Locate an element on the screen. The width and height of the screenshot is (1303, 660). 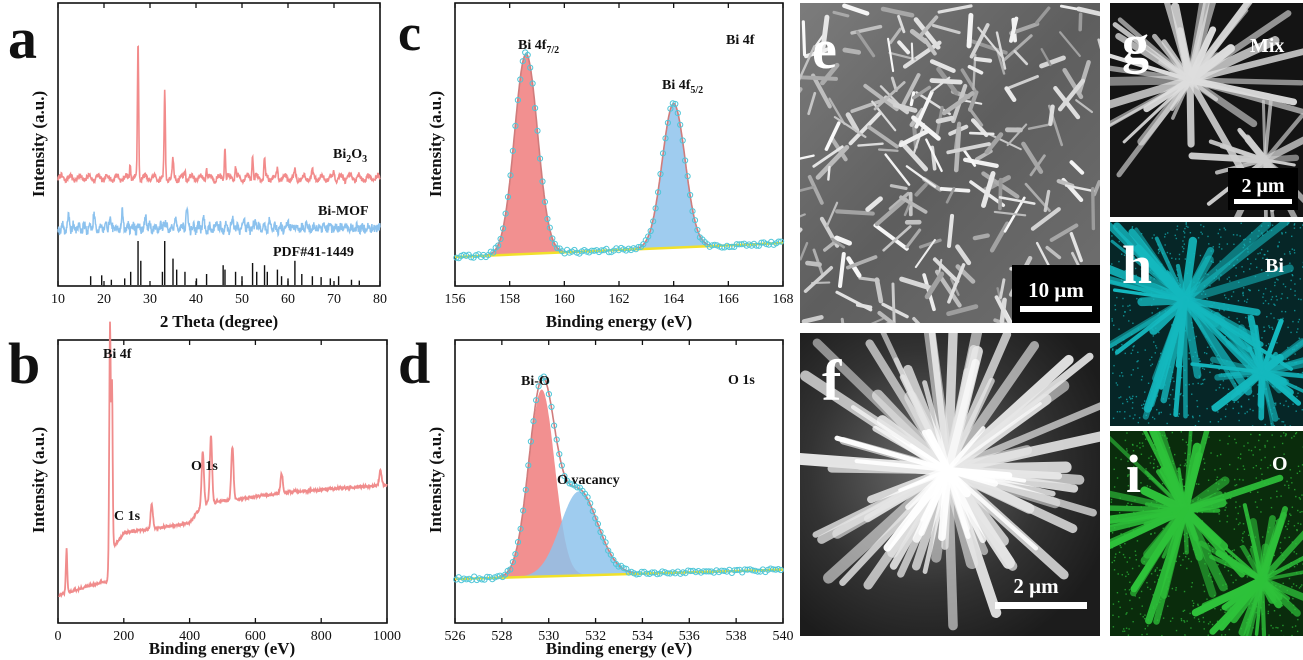
bimof-pattern is located at coordinates (219, 221).